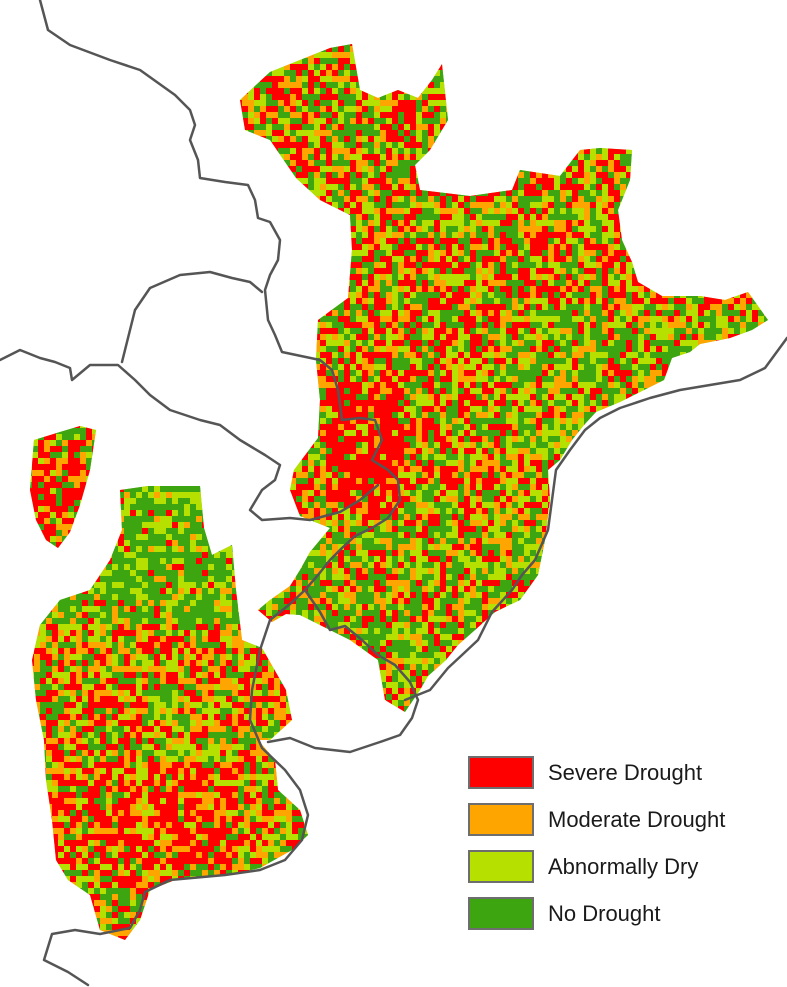 The image size is (787, 987). I want to click on legend-item-abnormal: Abnormally Dry, so click(618, 866).